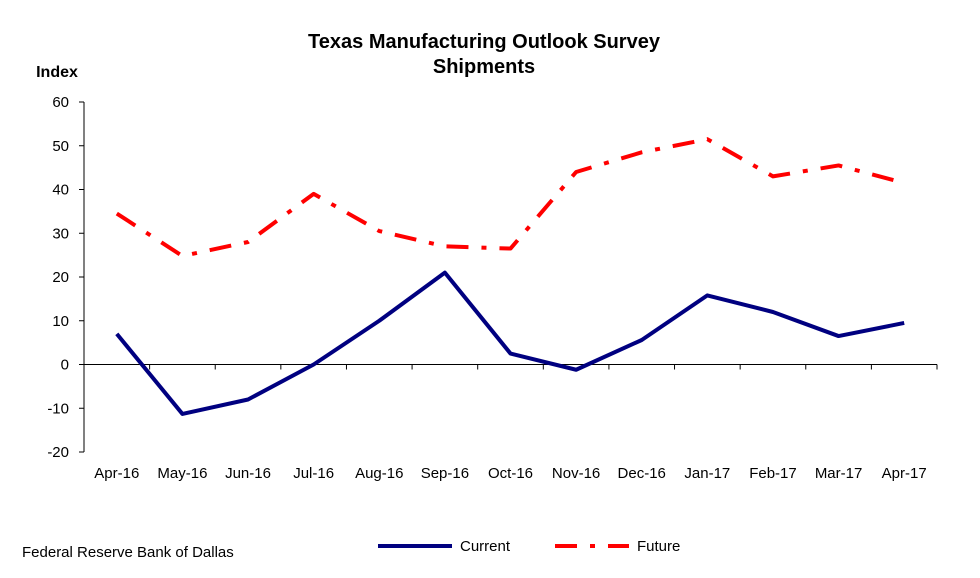 The width and height of the screenshot is (980, 578). What do you see at coordinates (60, 102) in the screenshot?
I see `y-tick-label: 60` at bounding box center [60, 102].